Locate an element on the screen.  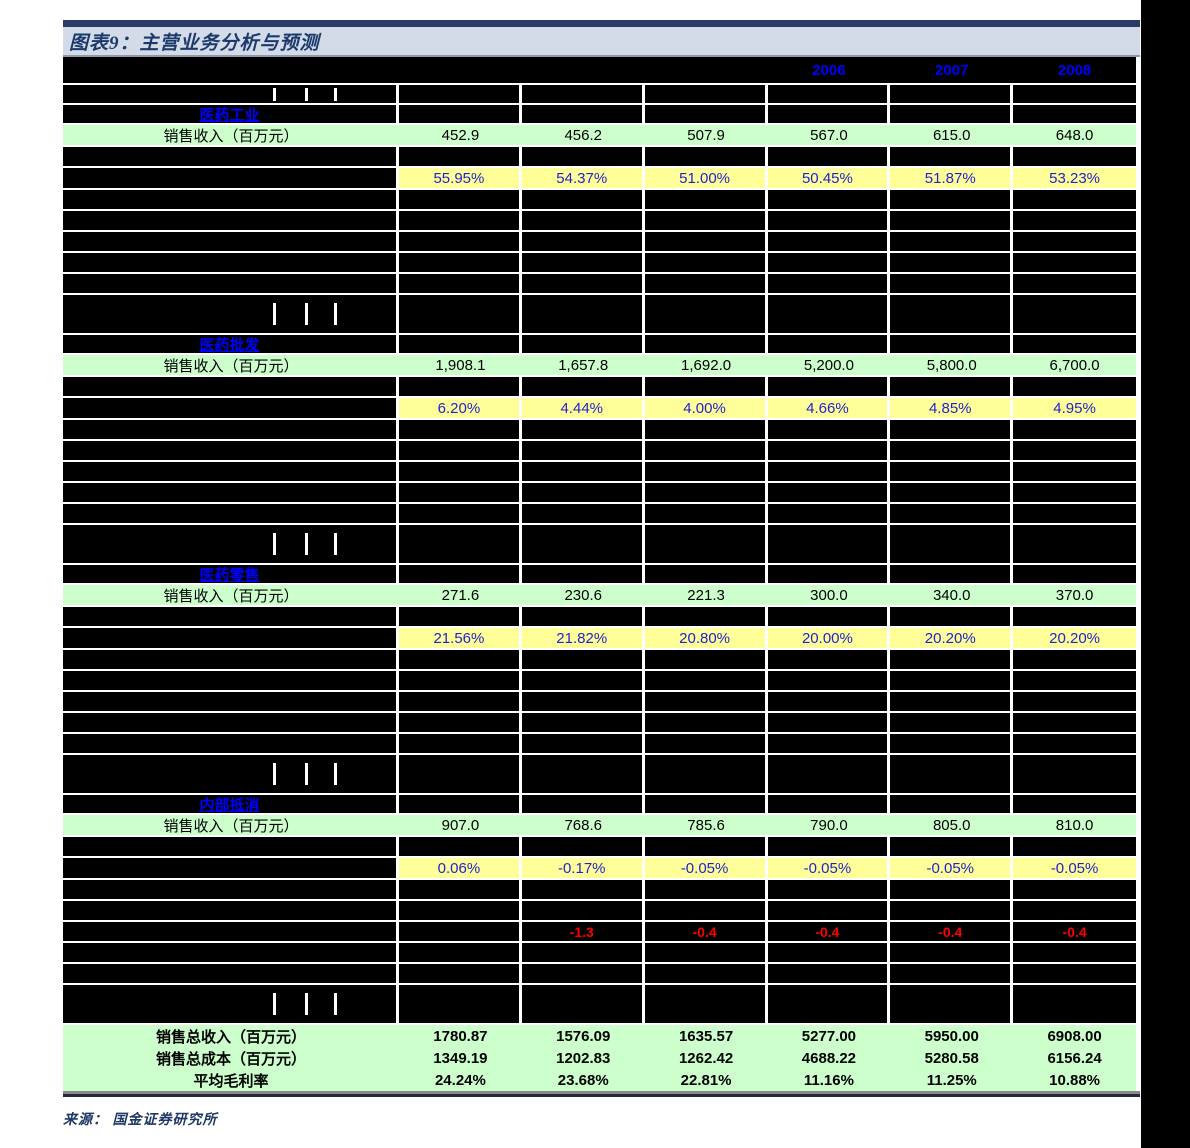
pct: -0.05% is located at coordinates (827, 868).